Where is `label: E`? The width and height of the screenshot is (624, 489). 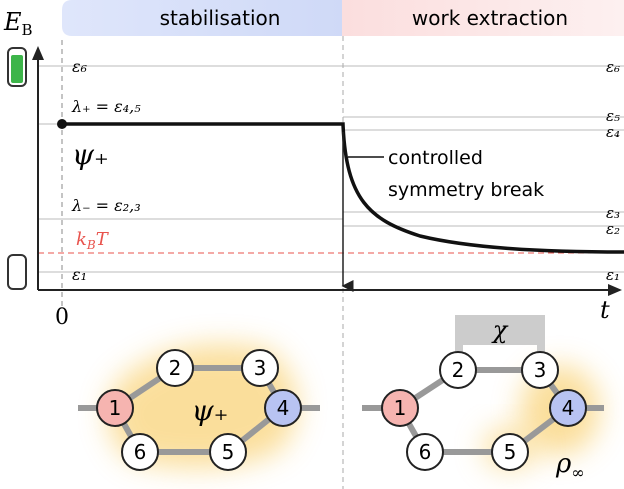 label: E is located at coordinates (12, 22).